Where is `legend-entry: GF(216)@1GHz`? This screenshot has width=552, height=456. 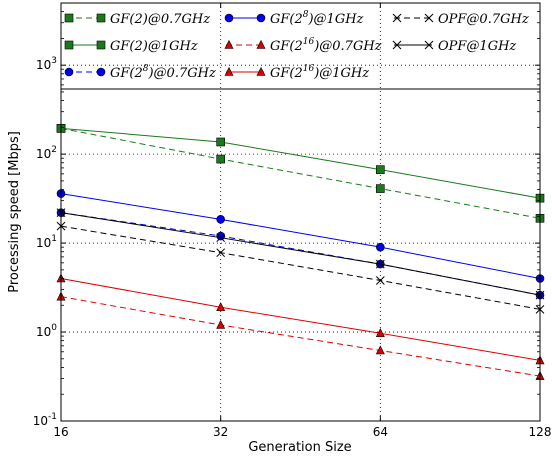
legend-entry: GF(216)@1GHz is located at coordinates (296, 72).